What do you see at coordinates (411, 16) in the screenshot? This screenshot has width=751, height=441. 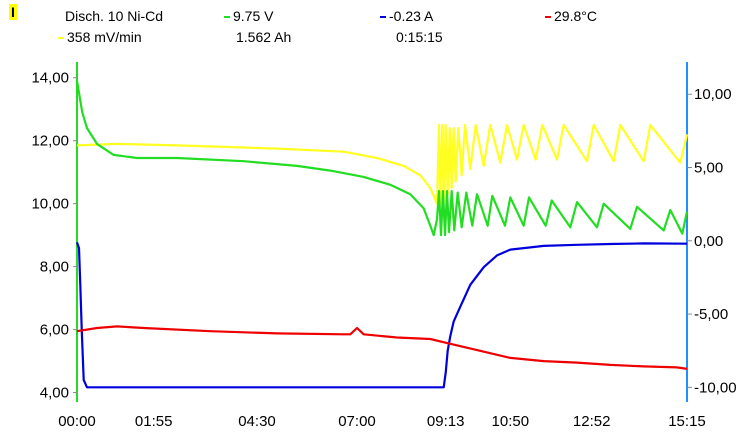 I see `current-value: -0.23 A` at bounding box center [411, 16].